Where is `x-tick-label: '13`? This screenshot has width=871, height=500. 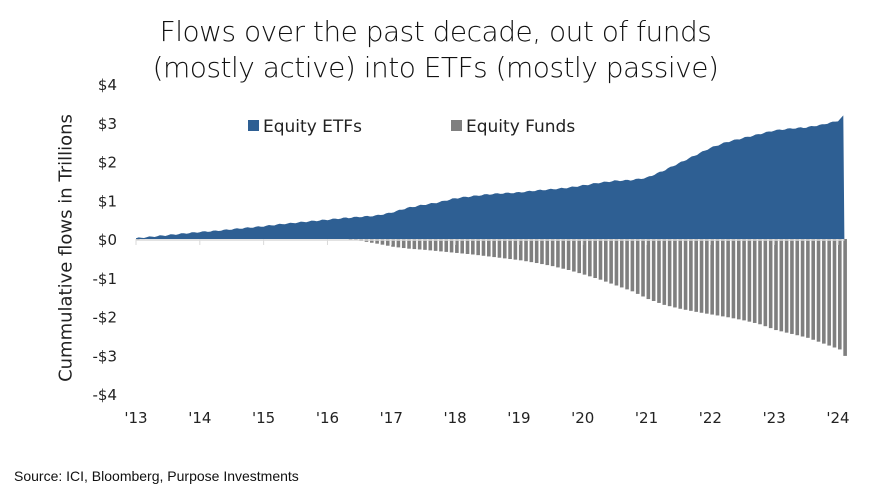
x-tick-label: '13 is located at coordinates (135, 418).